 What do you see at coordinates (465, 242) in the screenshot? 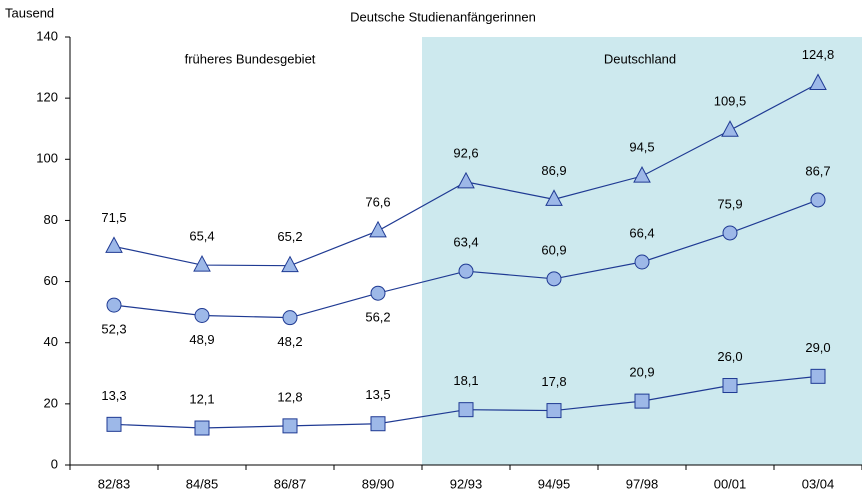
I see `data-label: 63,4` at bounding box center [465, 242].